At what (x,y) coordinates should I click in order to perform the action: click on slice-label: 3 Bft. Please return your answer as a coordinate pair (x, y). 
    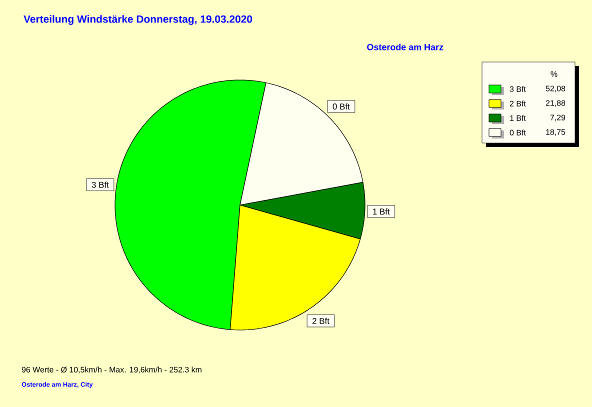
    Looking at the image, I should click on (100, 185).